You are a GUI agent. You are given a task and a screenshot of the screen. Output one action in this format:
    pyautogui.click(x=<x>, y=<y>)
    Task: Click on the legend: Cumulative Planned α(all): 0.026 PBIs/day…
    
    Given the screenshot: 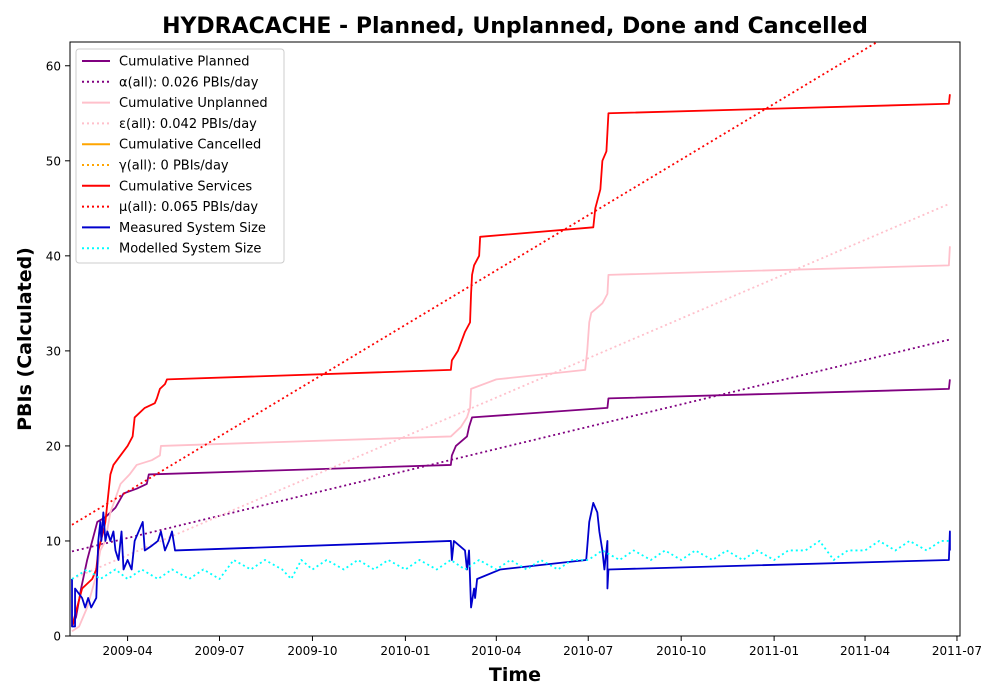 What is the action you would take?
    pyautogui.click(x=180, y=156)
    